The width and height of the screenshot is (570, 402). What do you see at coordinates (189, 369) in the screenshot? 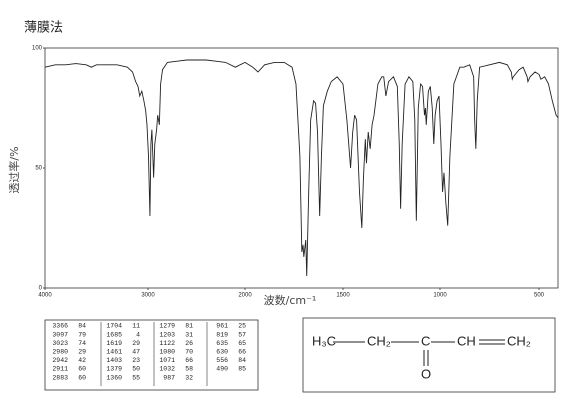
I see `peak-transmittance: 58` at bounding box center [189, 369].